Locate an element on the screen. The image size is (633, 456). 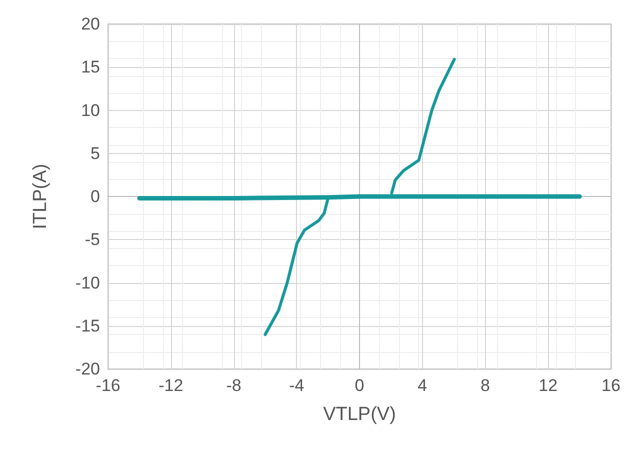
y-tick-label: -5 is located at coordinates (92, 240).